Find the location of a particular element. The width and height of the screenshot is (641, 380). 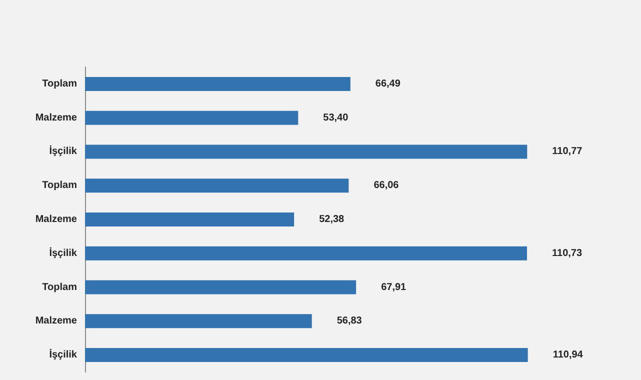

data-label: 67,91 is located at coordinates (394, 287).